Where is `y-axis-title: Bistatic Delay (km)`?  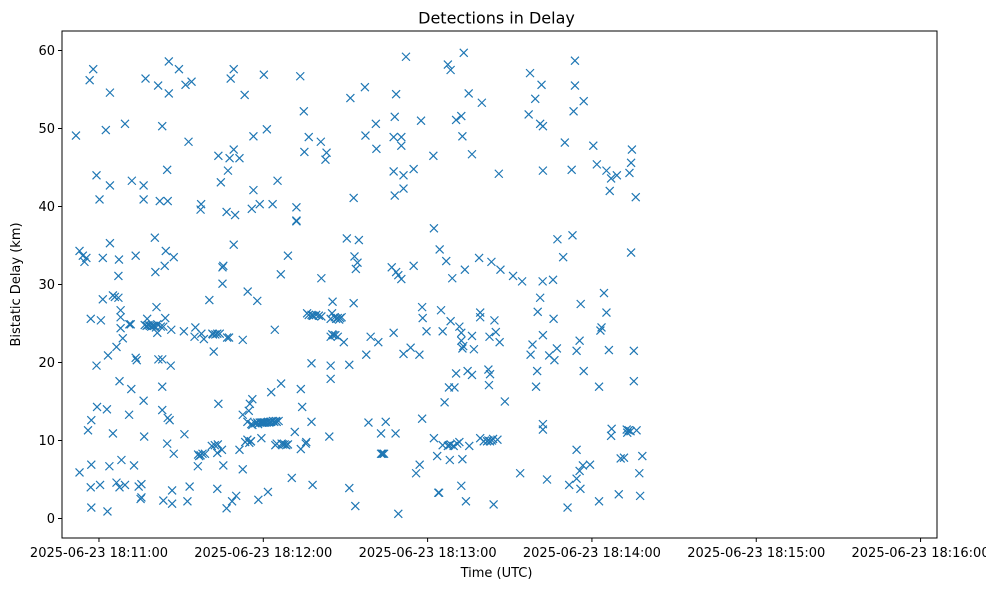 y-axis-title: Bistatic Delay (km) is located at coordinates (16, 284).